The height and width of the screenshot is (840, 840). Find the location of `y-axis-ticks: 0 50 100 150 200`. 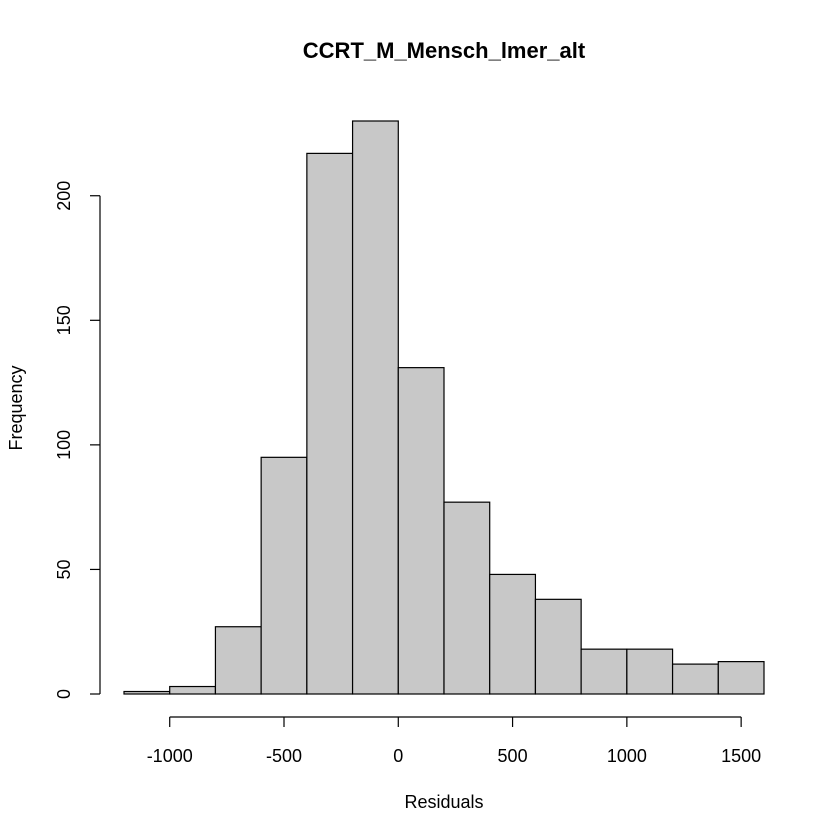

y-axis-ticks: 0 50 100 150 200 is located at coordinates (77, 440).